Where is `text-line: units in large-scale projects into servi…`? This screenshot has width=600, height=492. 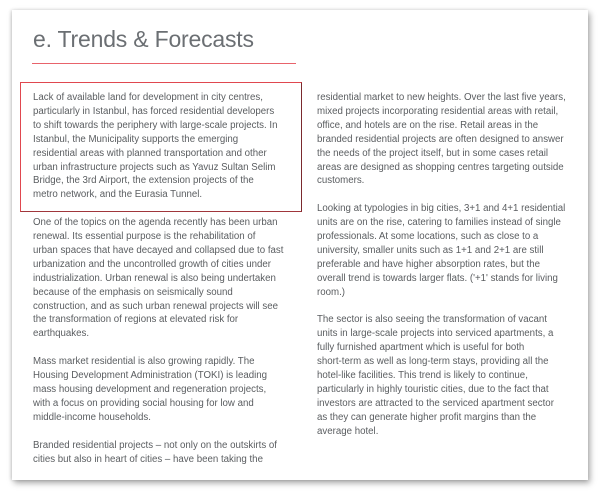 text-line: units in large-scale projects into servi… is located at coordinates (435, 334).